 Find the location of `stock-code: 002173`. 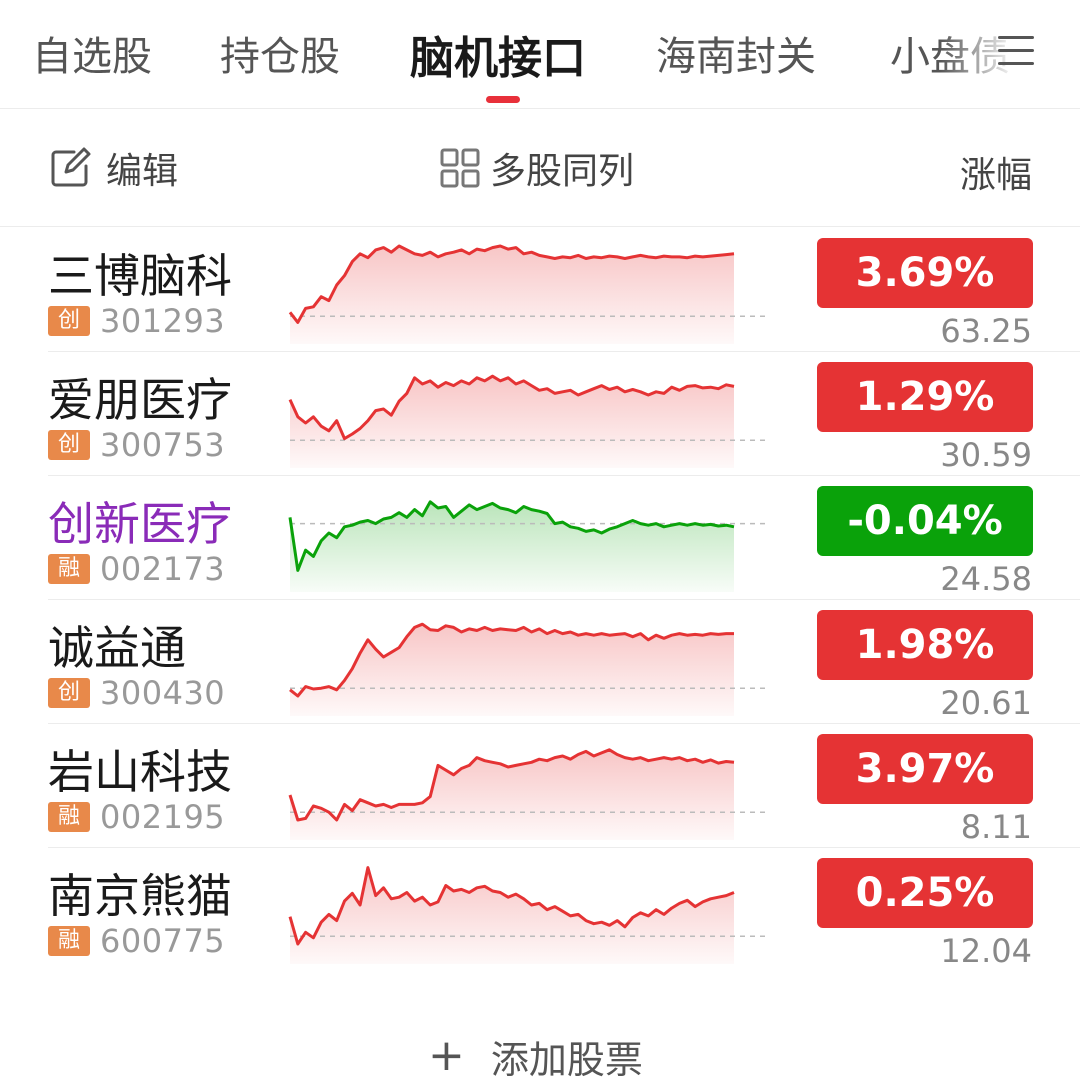

stock-code: 002173 is located at coordinates (163, 569).